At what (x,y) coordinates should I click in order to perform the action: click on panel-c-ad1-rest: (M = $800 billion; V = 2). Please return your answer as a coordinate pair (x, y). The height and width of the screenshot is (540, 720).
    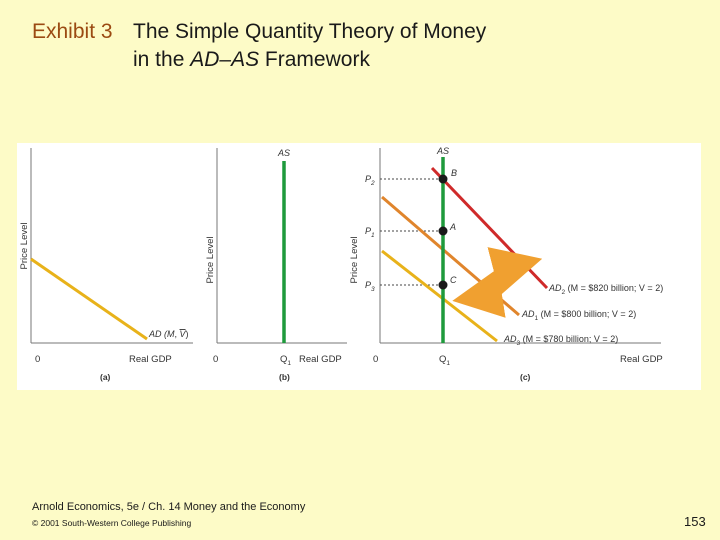
    Looking at the image, I should click on (587, 314).